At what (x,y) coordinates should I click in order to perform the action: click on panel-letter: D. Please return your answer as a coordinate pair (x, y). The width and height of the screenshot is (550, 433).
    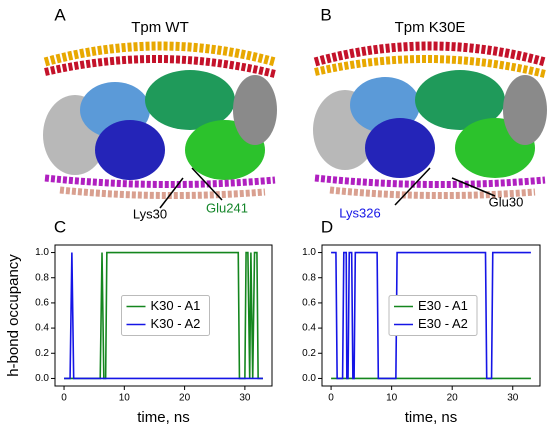
    Looking at the image, I should click on (327, 226).